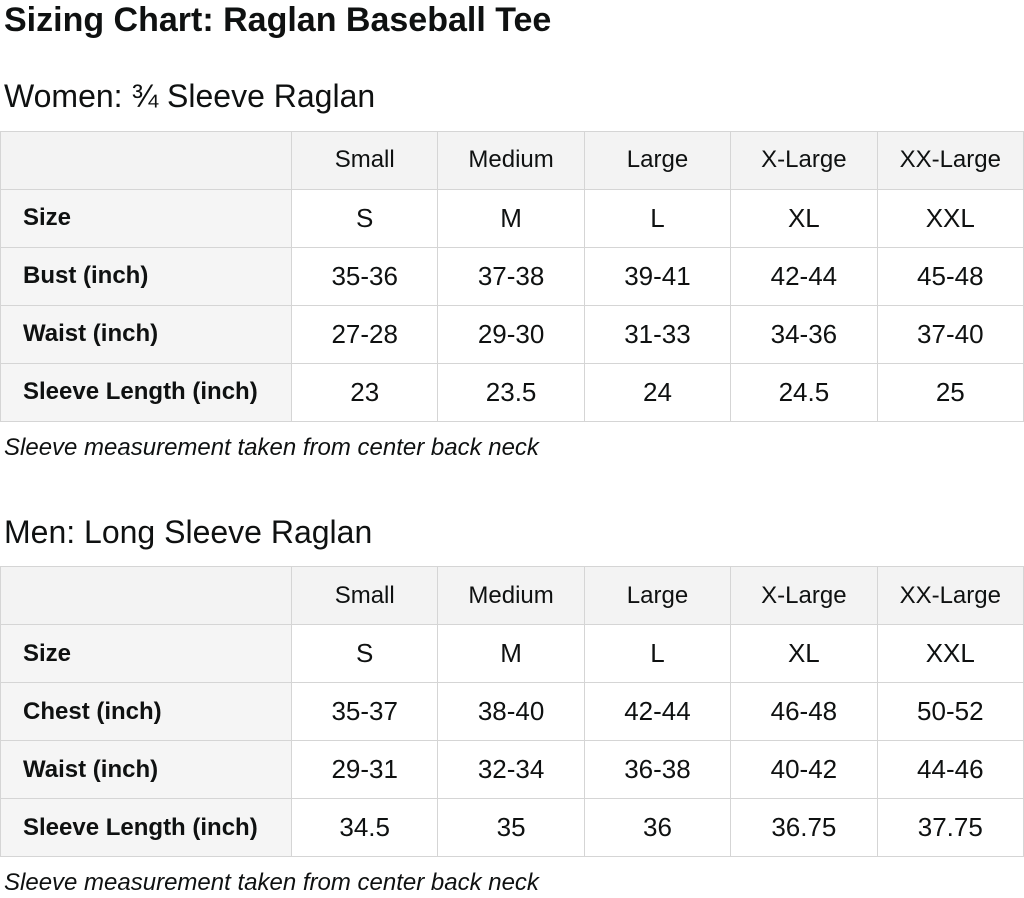  I want to click on row-label-chest: Chest (inch), so click(146, 712).